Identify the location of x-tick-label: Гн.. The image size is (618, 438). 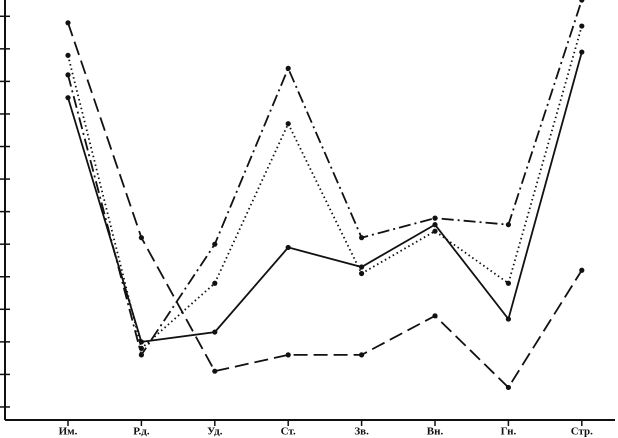
(509, 432).